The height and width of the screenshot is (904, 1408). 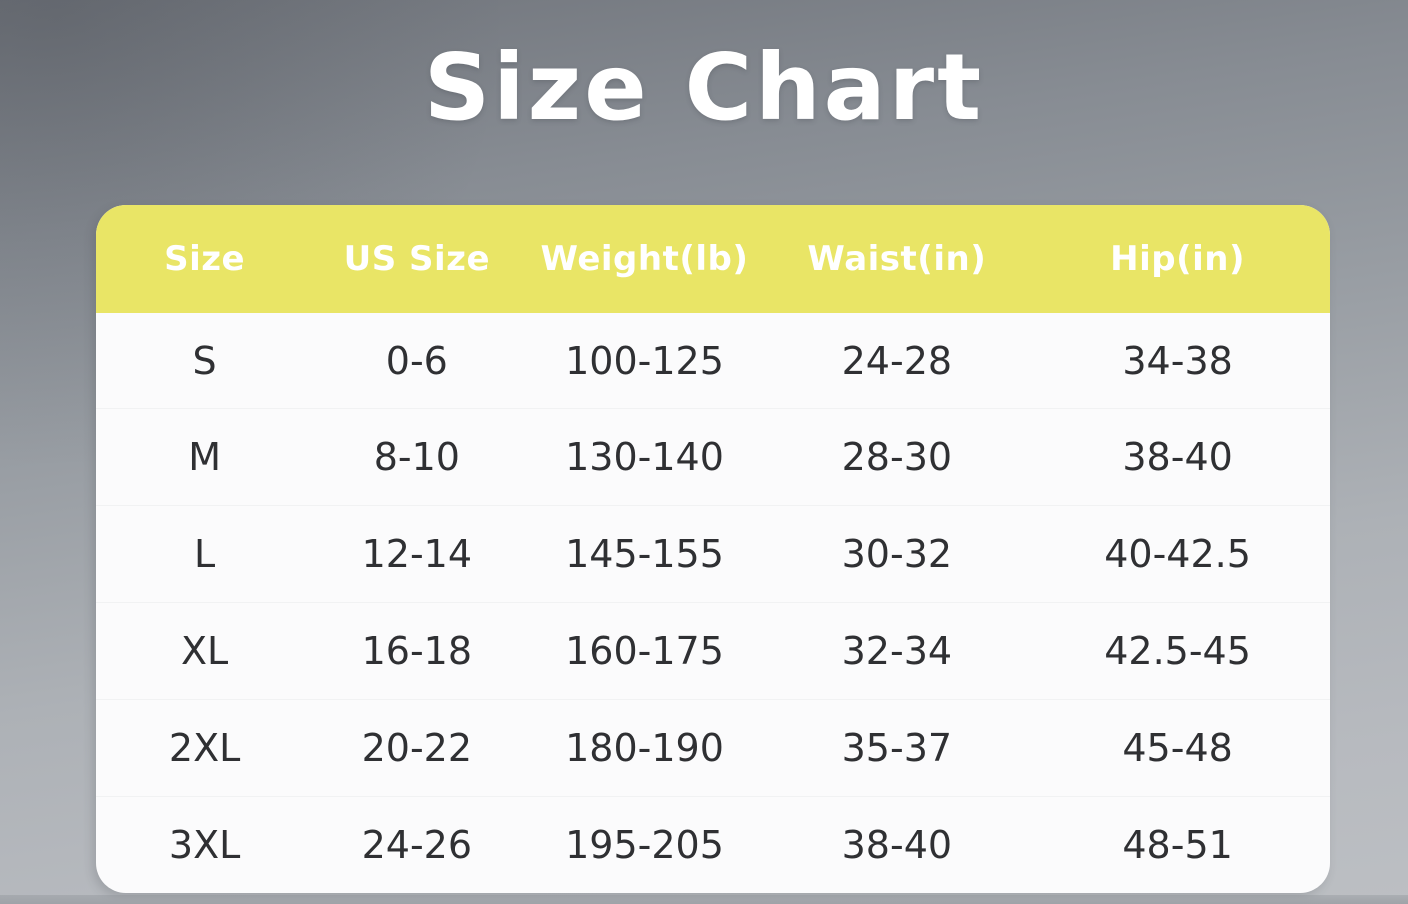 I want to click on table-cell: 35-37, so click(x=897, y=748).